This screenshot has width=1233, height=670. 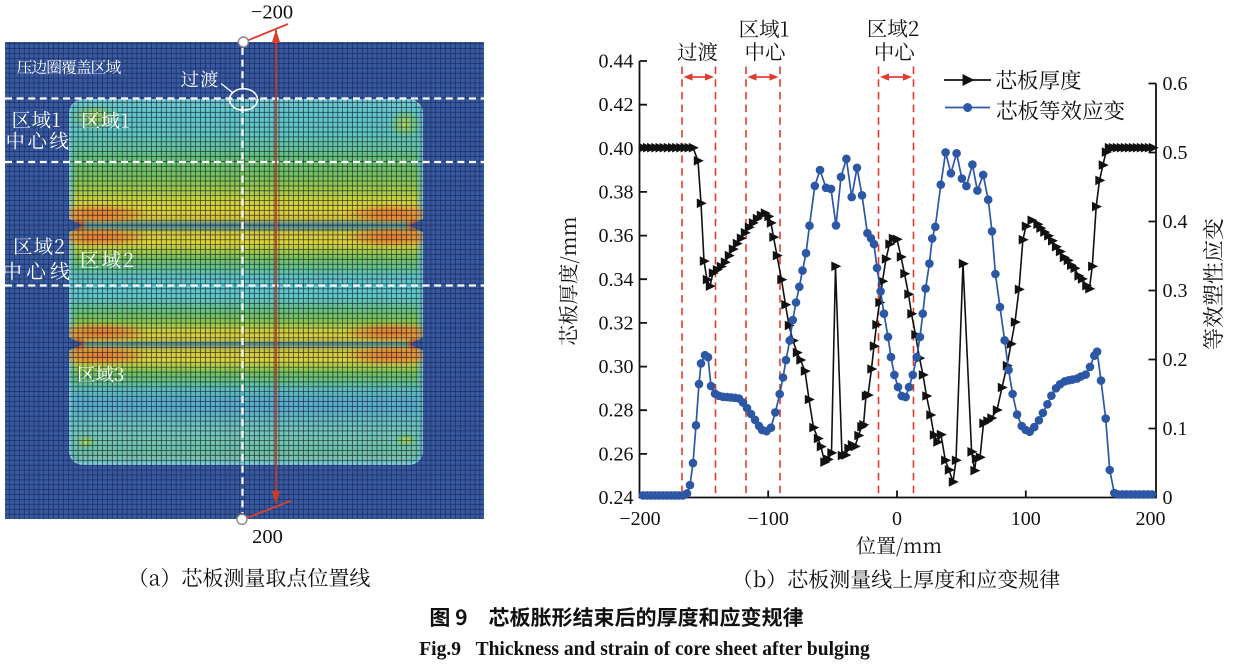 What do you see at coordinates (1175, 291) in the screenshot?
I see `svg-text: 0.3` at bounding box center [1175, 291].